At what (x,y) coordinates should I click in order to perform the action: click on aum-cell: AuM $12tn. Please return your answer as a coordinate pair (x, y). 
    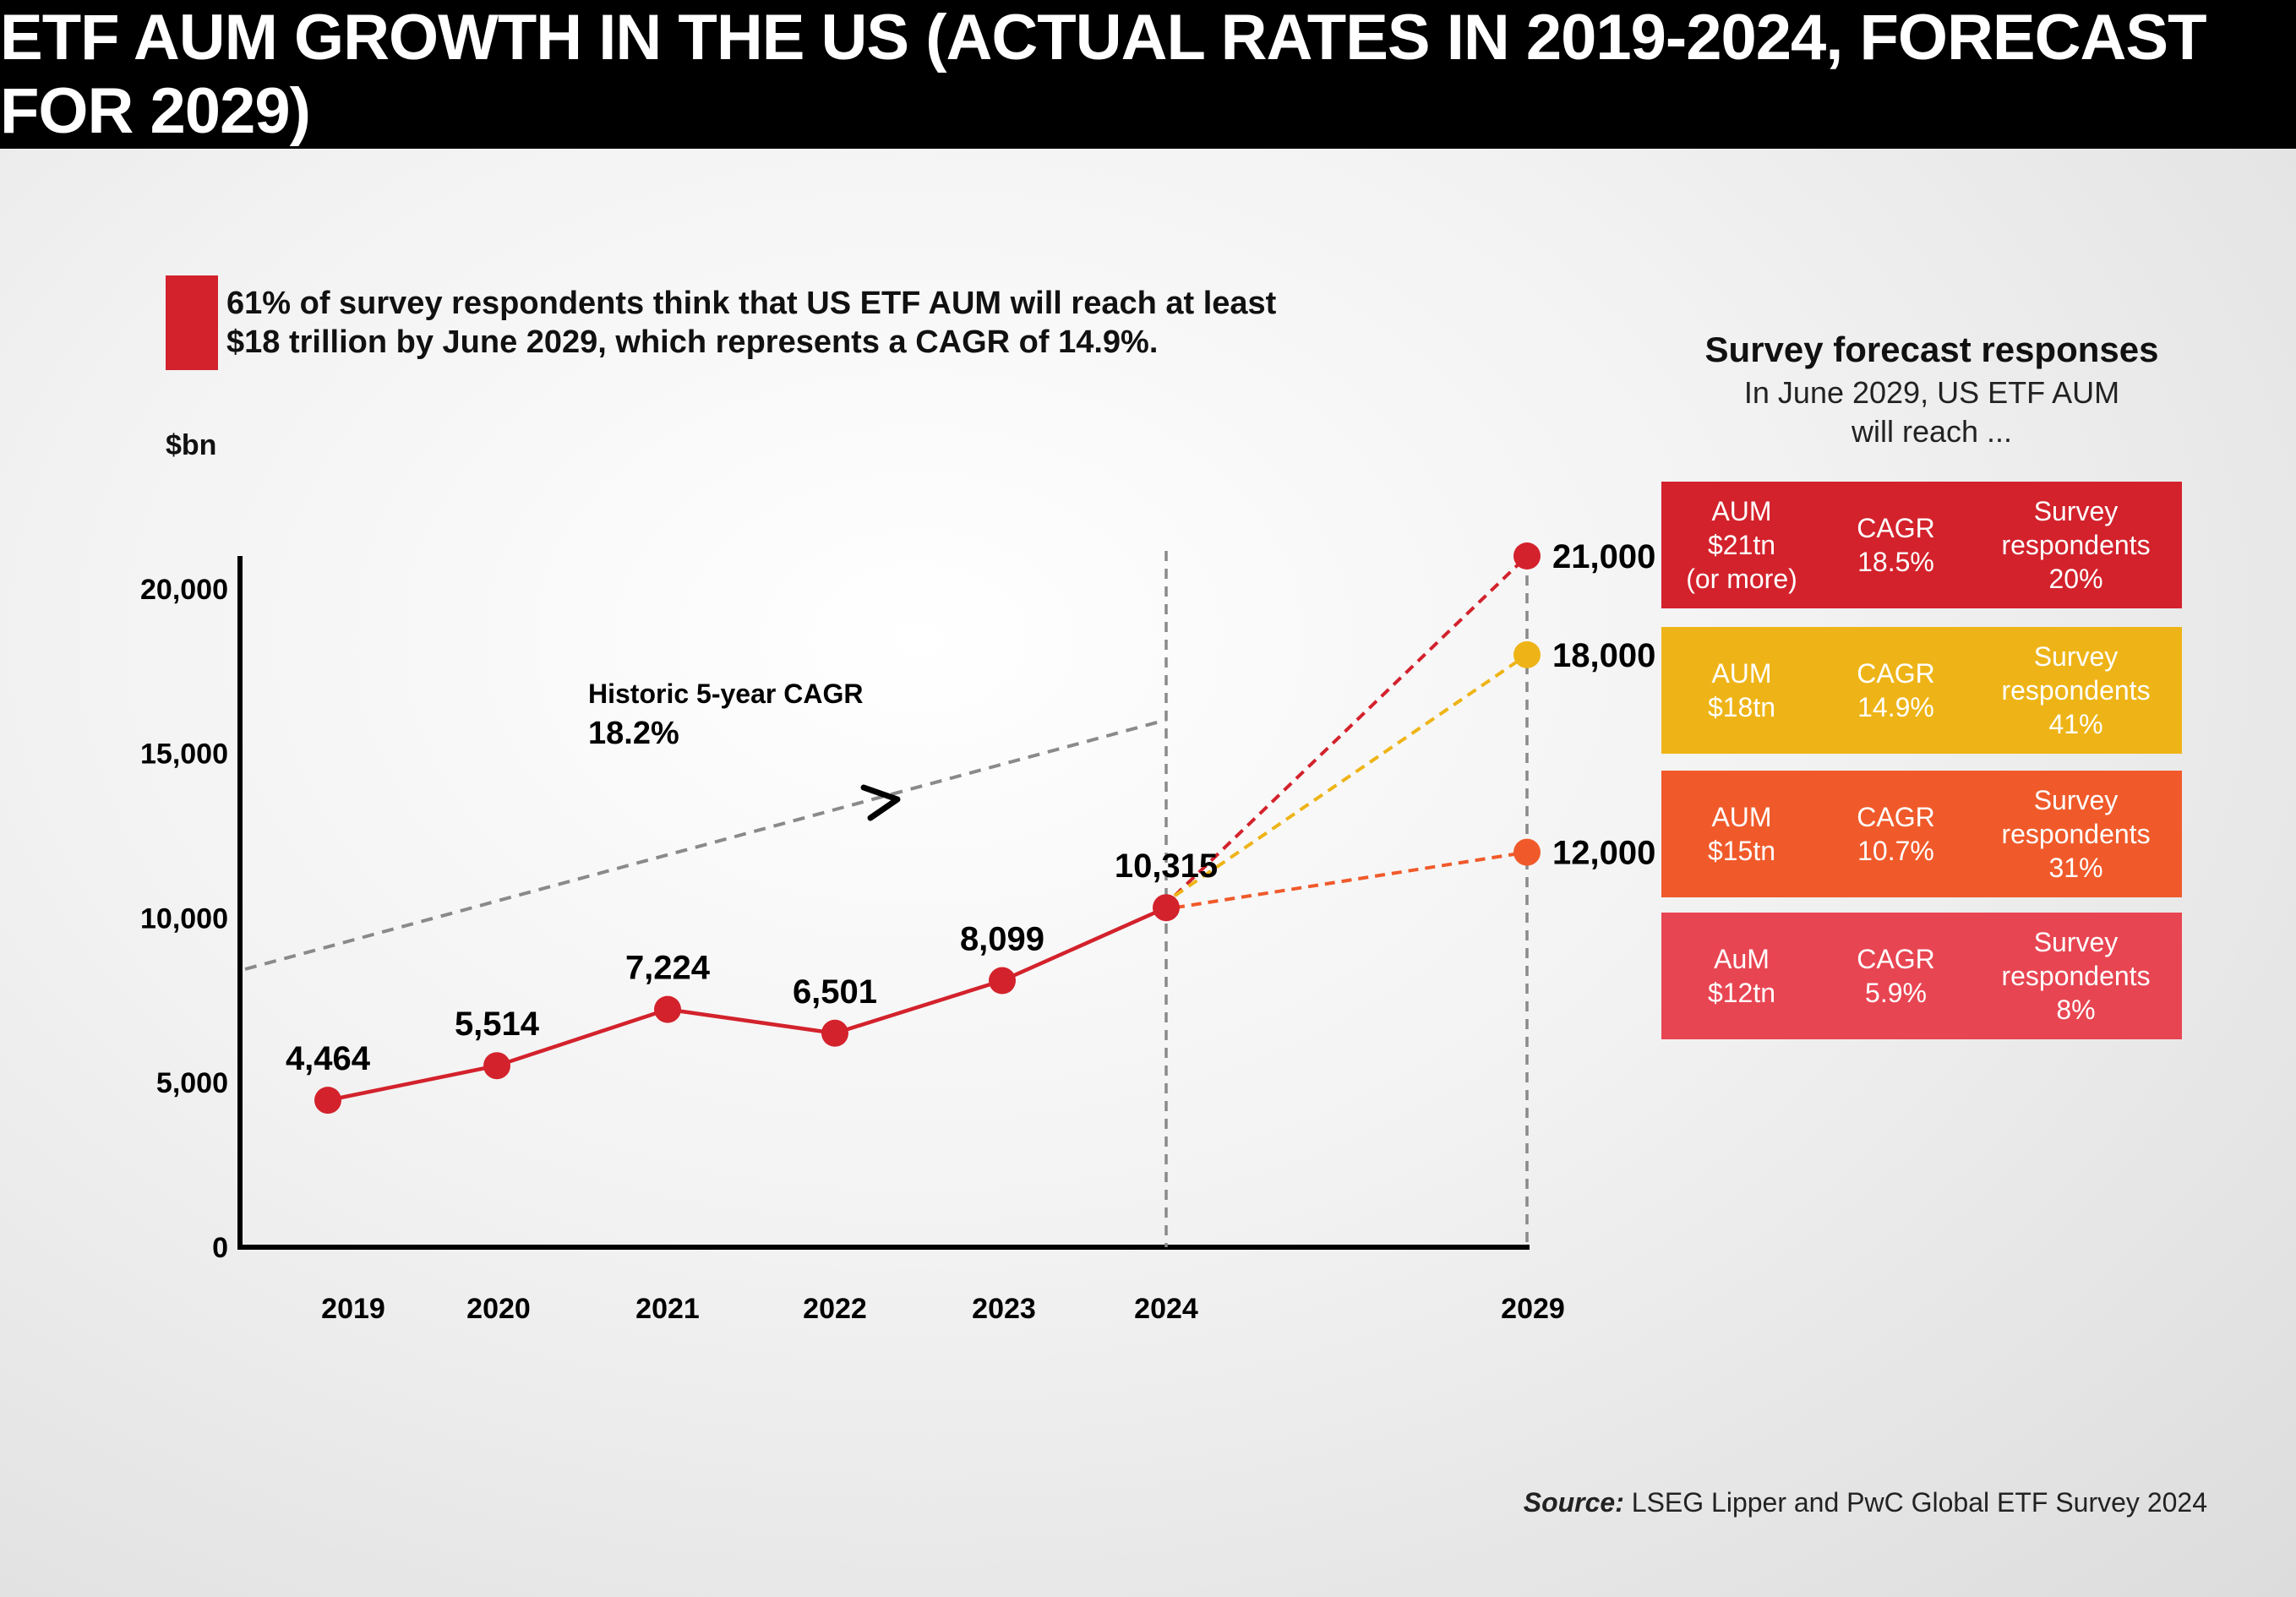
    Looking at the image, I should click on (1741, 976).